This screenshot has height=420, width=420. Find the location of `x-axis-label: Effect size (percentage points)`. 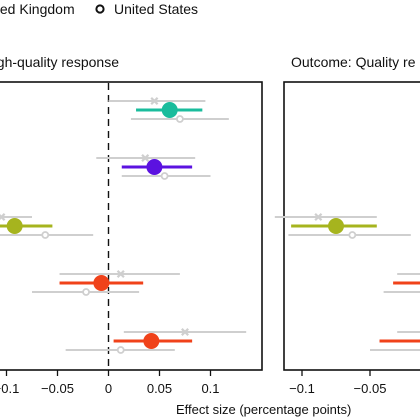

x-axis-label: Effect size (percentage points) is located at coordinates (263, 409).